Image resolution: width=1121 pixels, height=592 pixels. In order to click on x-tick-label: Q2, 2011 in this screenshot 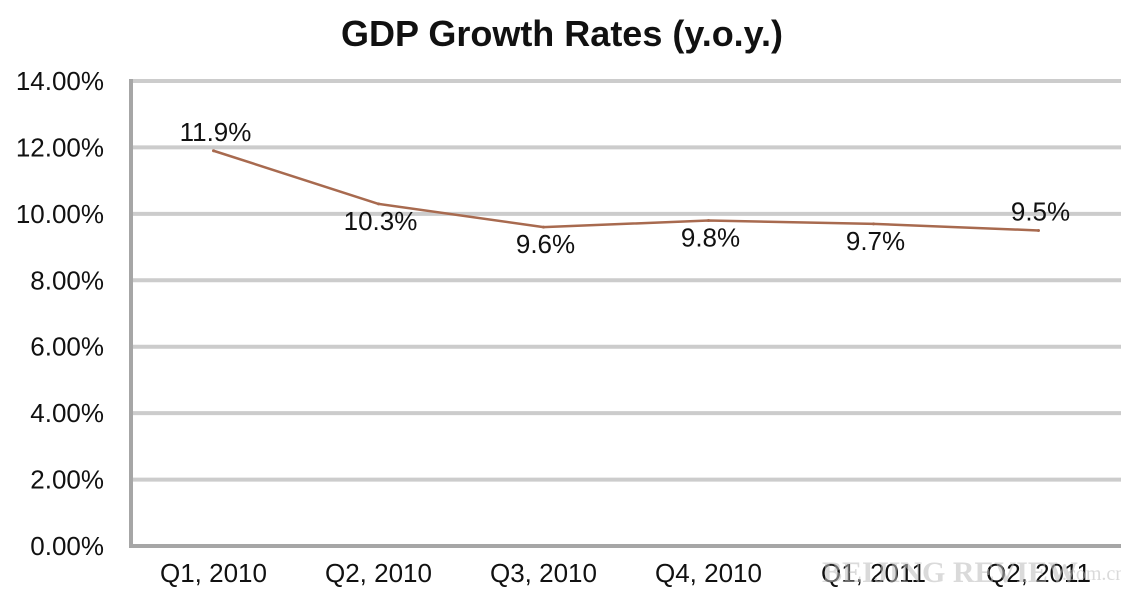, I will do `click(1038, 573)`.